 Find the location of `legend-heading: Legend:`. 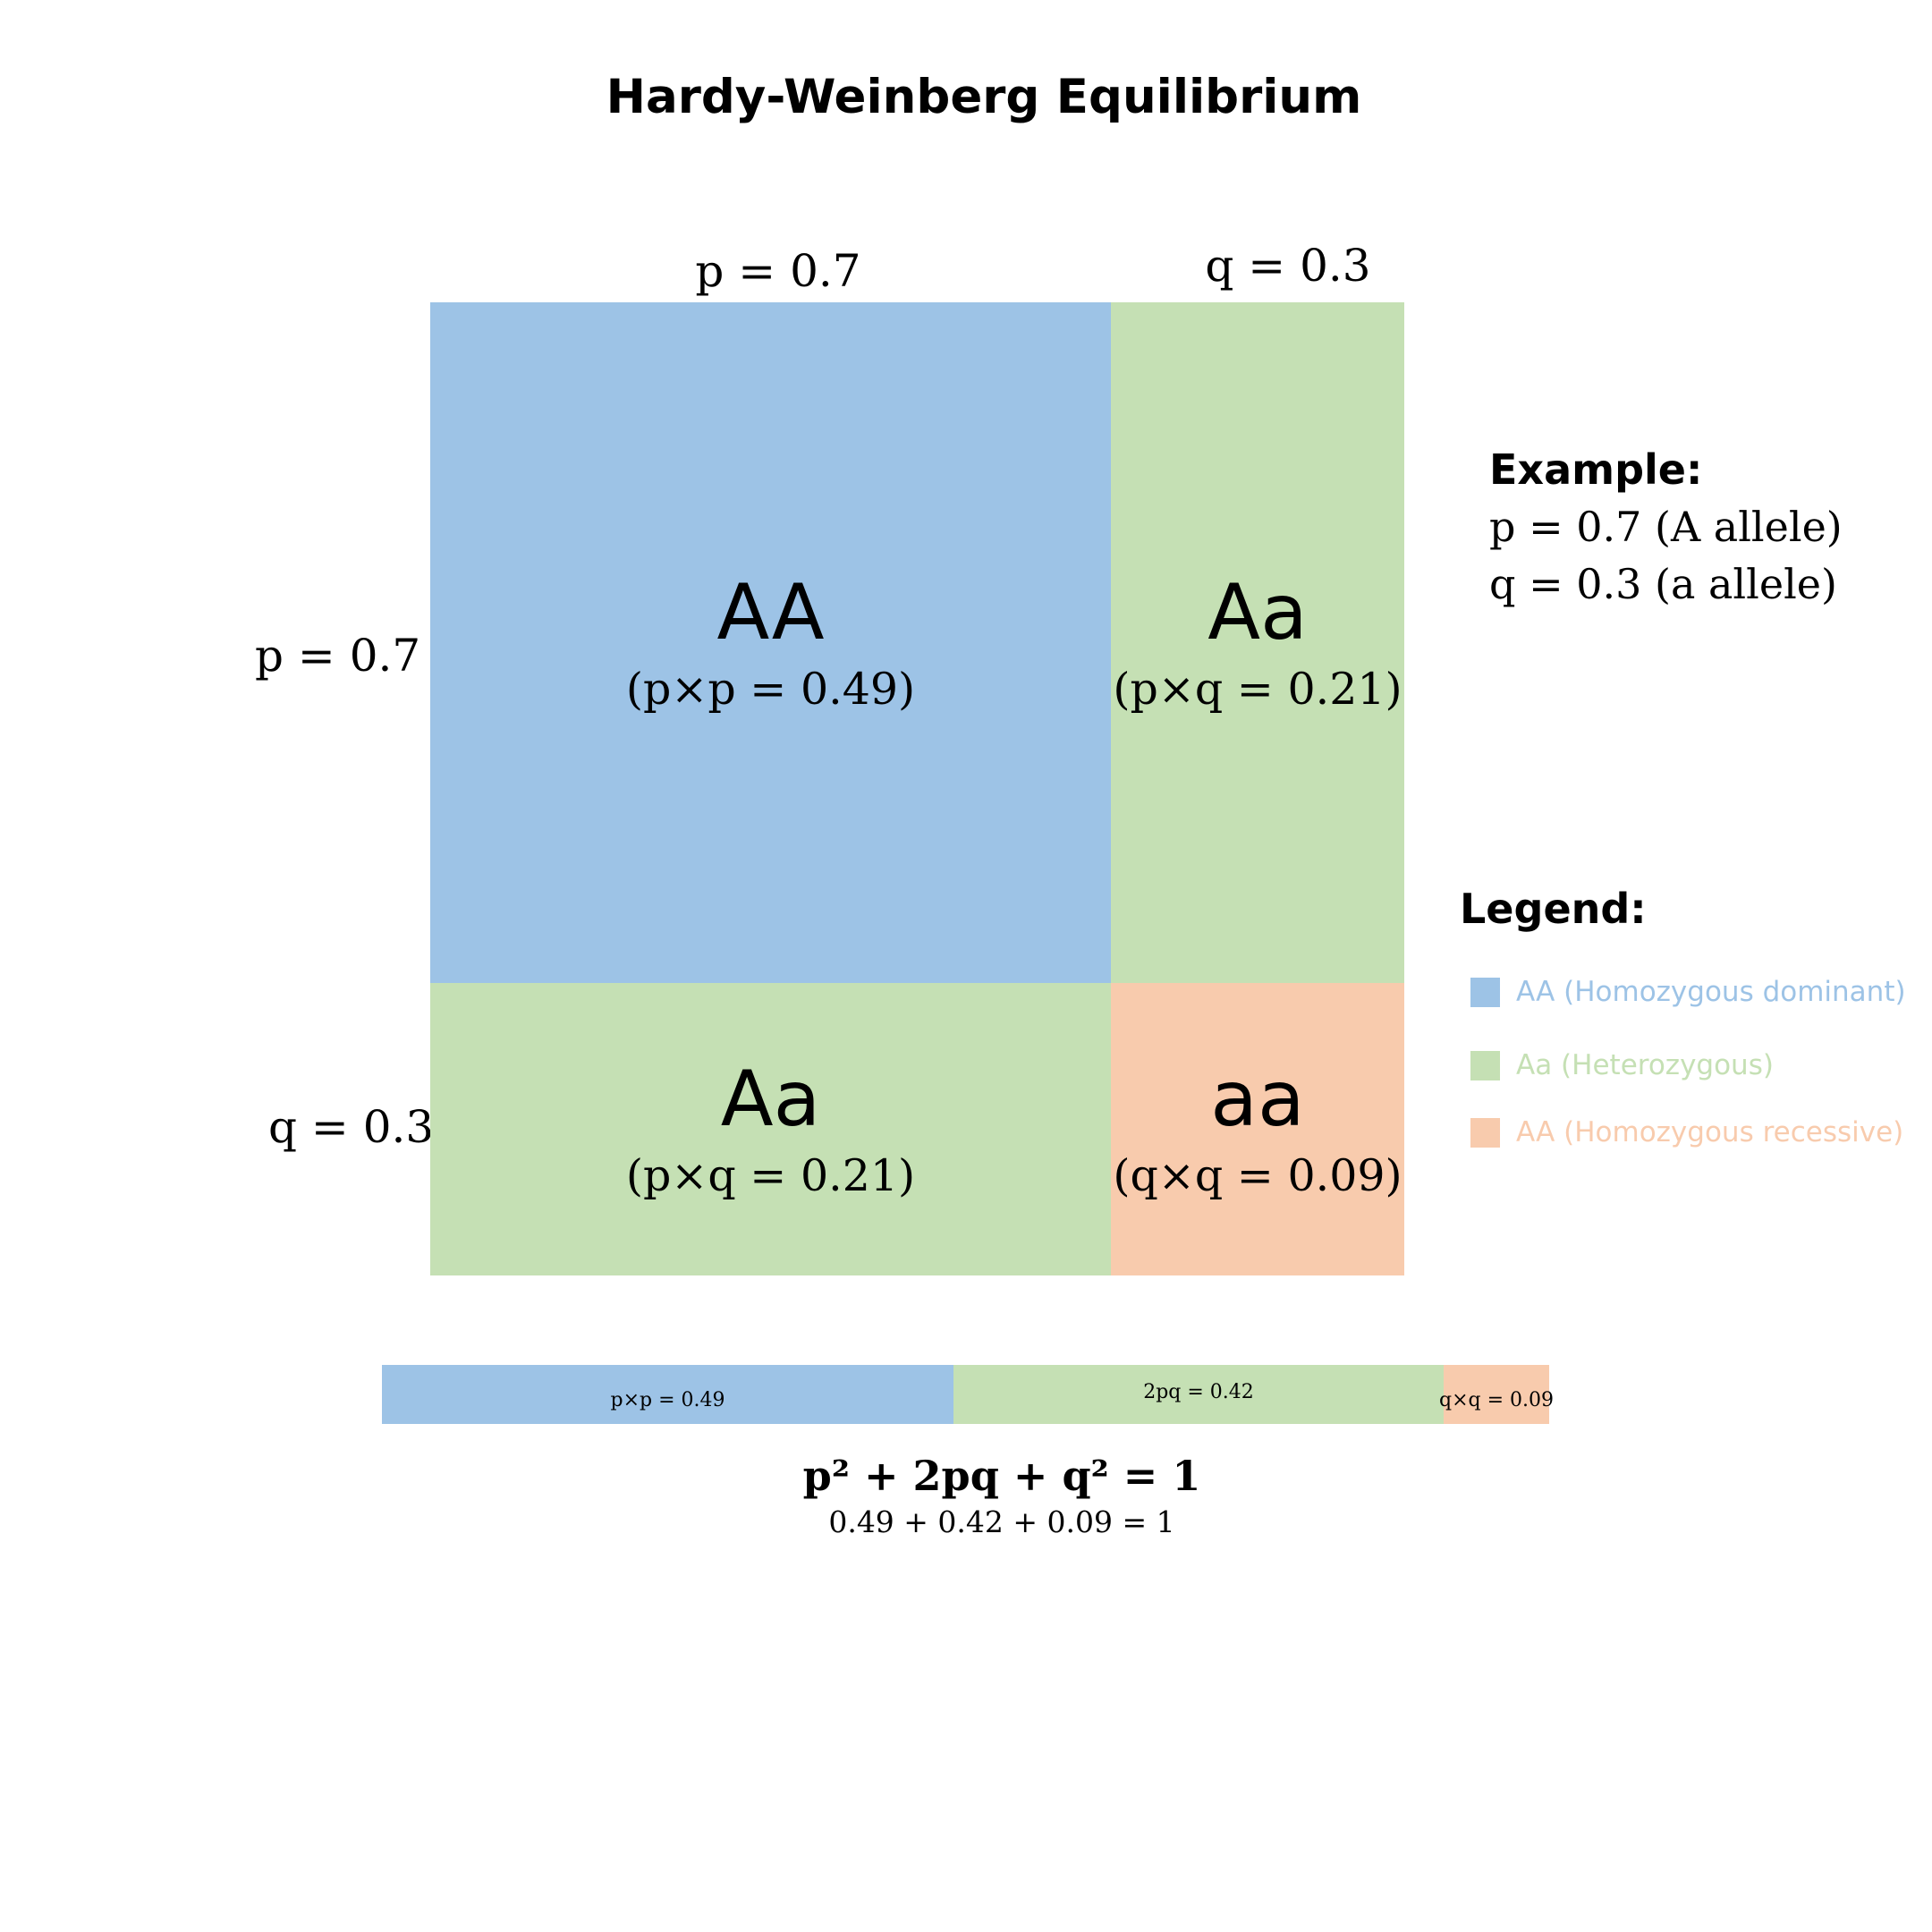

legend-heading: Legend: is located at coordinates (1553, 909).